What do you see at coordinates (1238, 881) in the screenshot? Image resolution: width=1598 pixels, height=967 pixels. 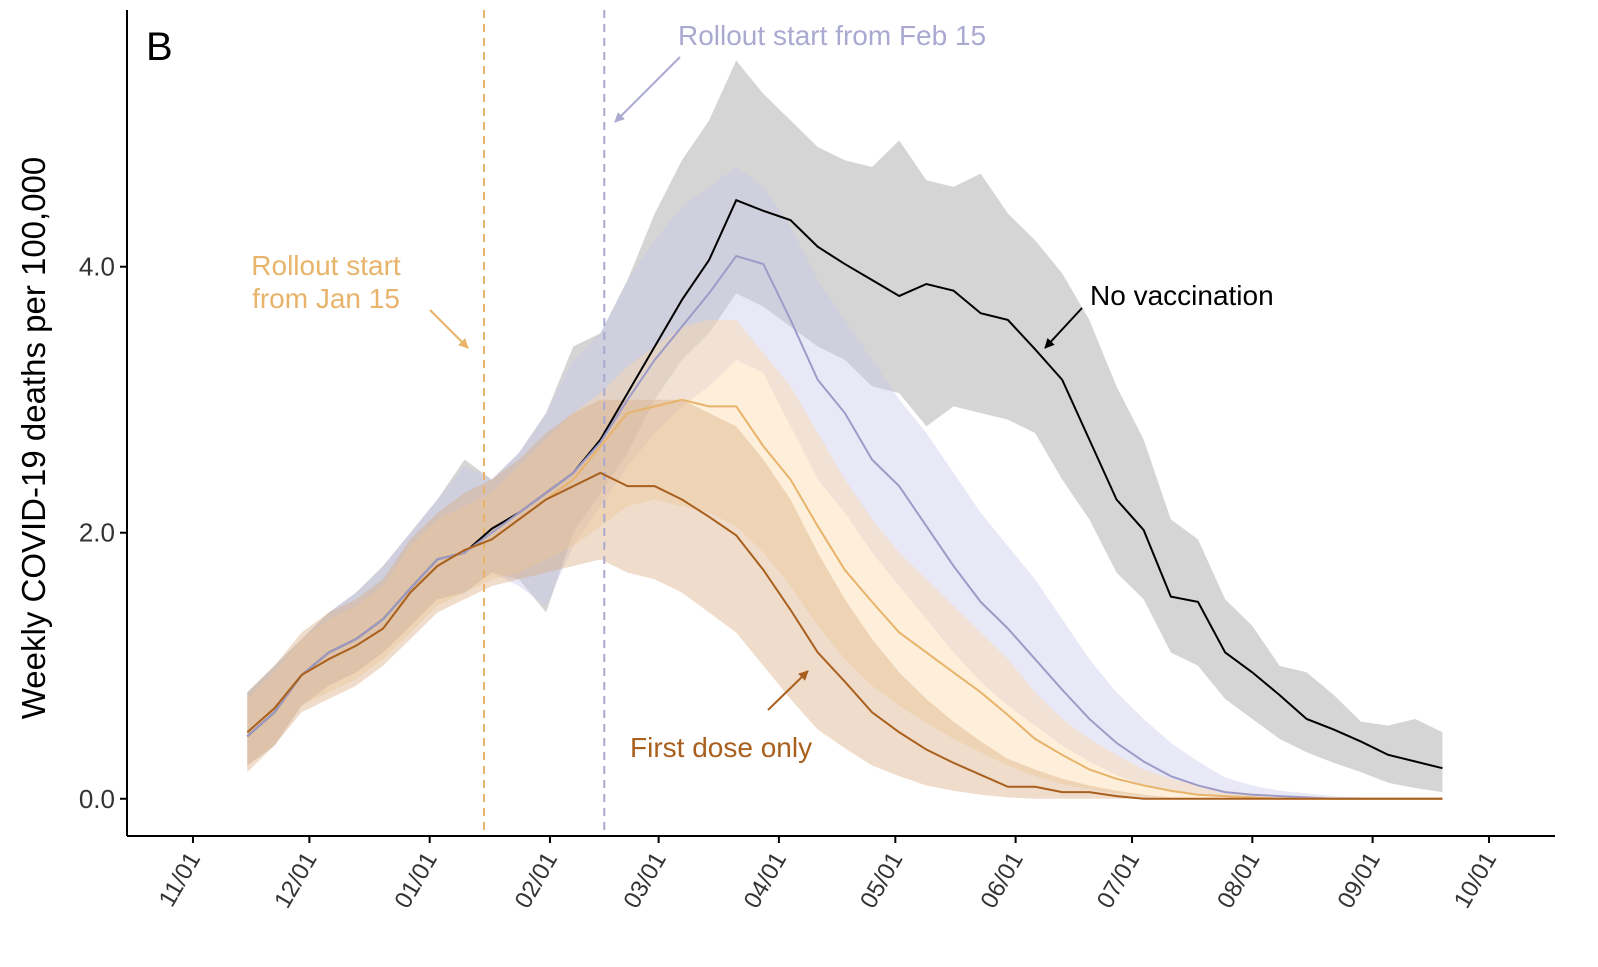 I see `x-tick-label: 08/01` at bounding box center [1238, 881].